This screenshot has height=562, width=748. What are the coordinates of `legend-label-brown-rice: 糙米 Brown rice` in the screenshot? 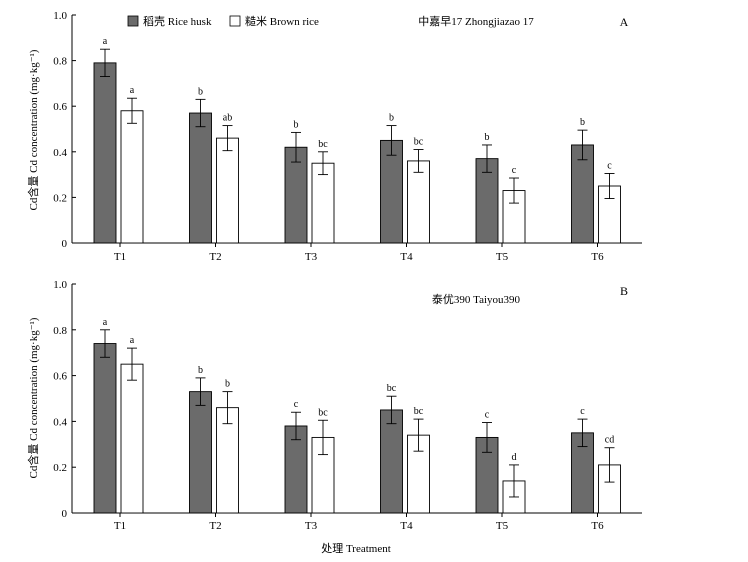 It's located at (282, 21).